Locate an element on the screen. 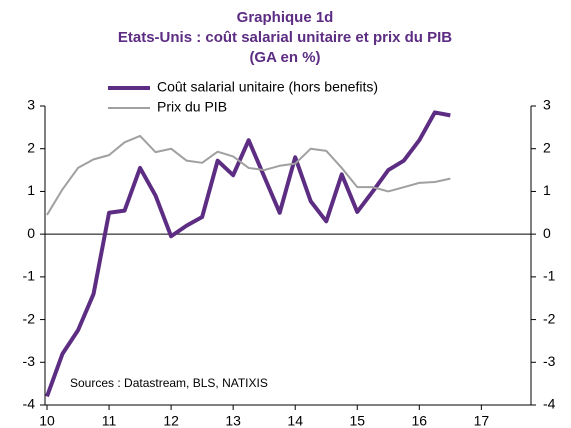  x-tick-label: 12 is located at coordinates (171, 420).